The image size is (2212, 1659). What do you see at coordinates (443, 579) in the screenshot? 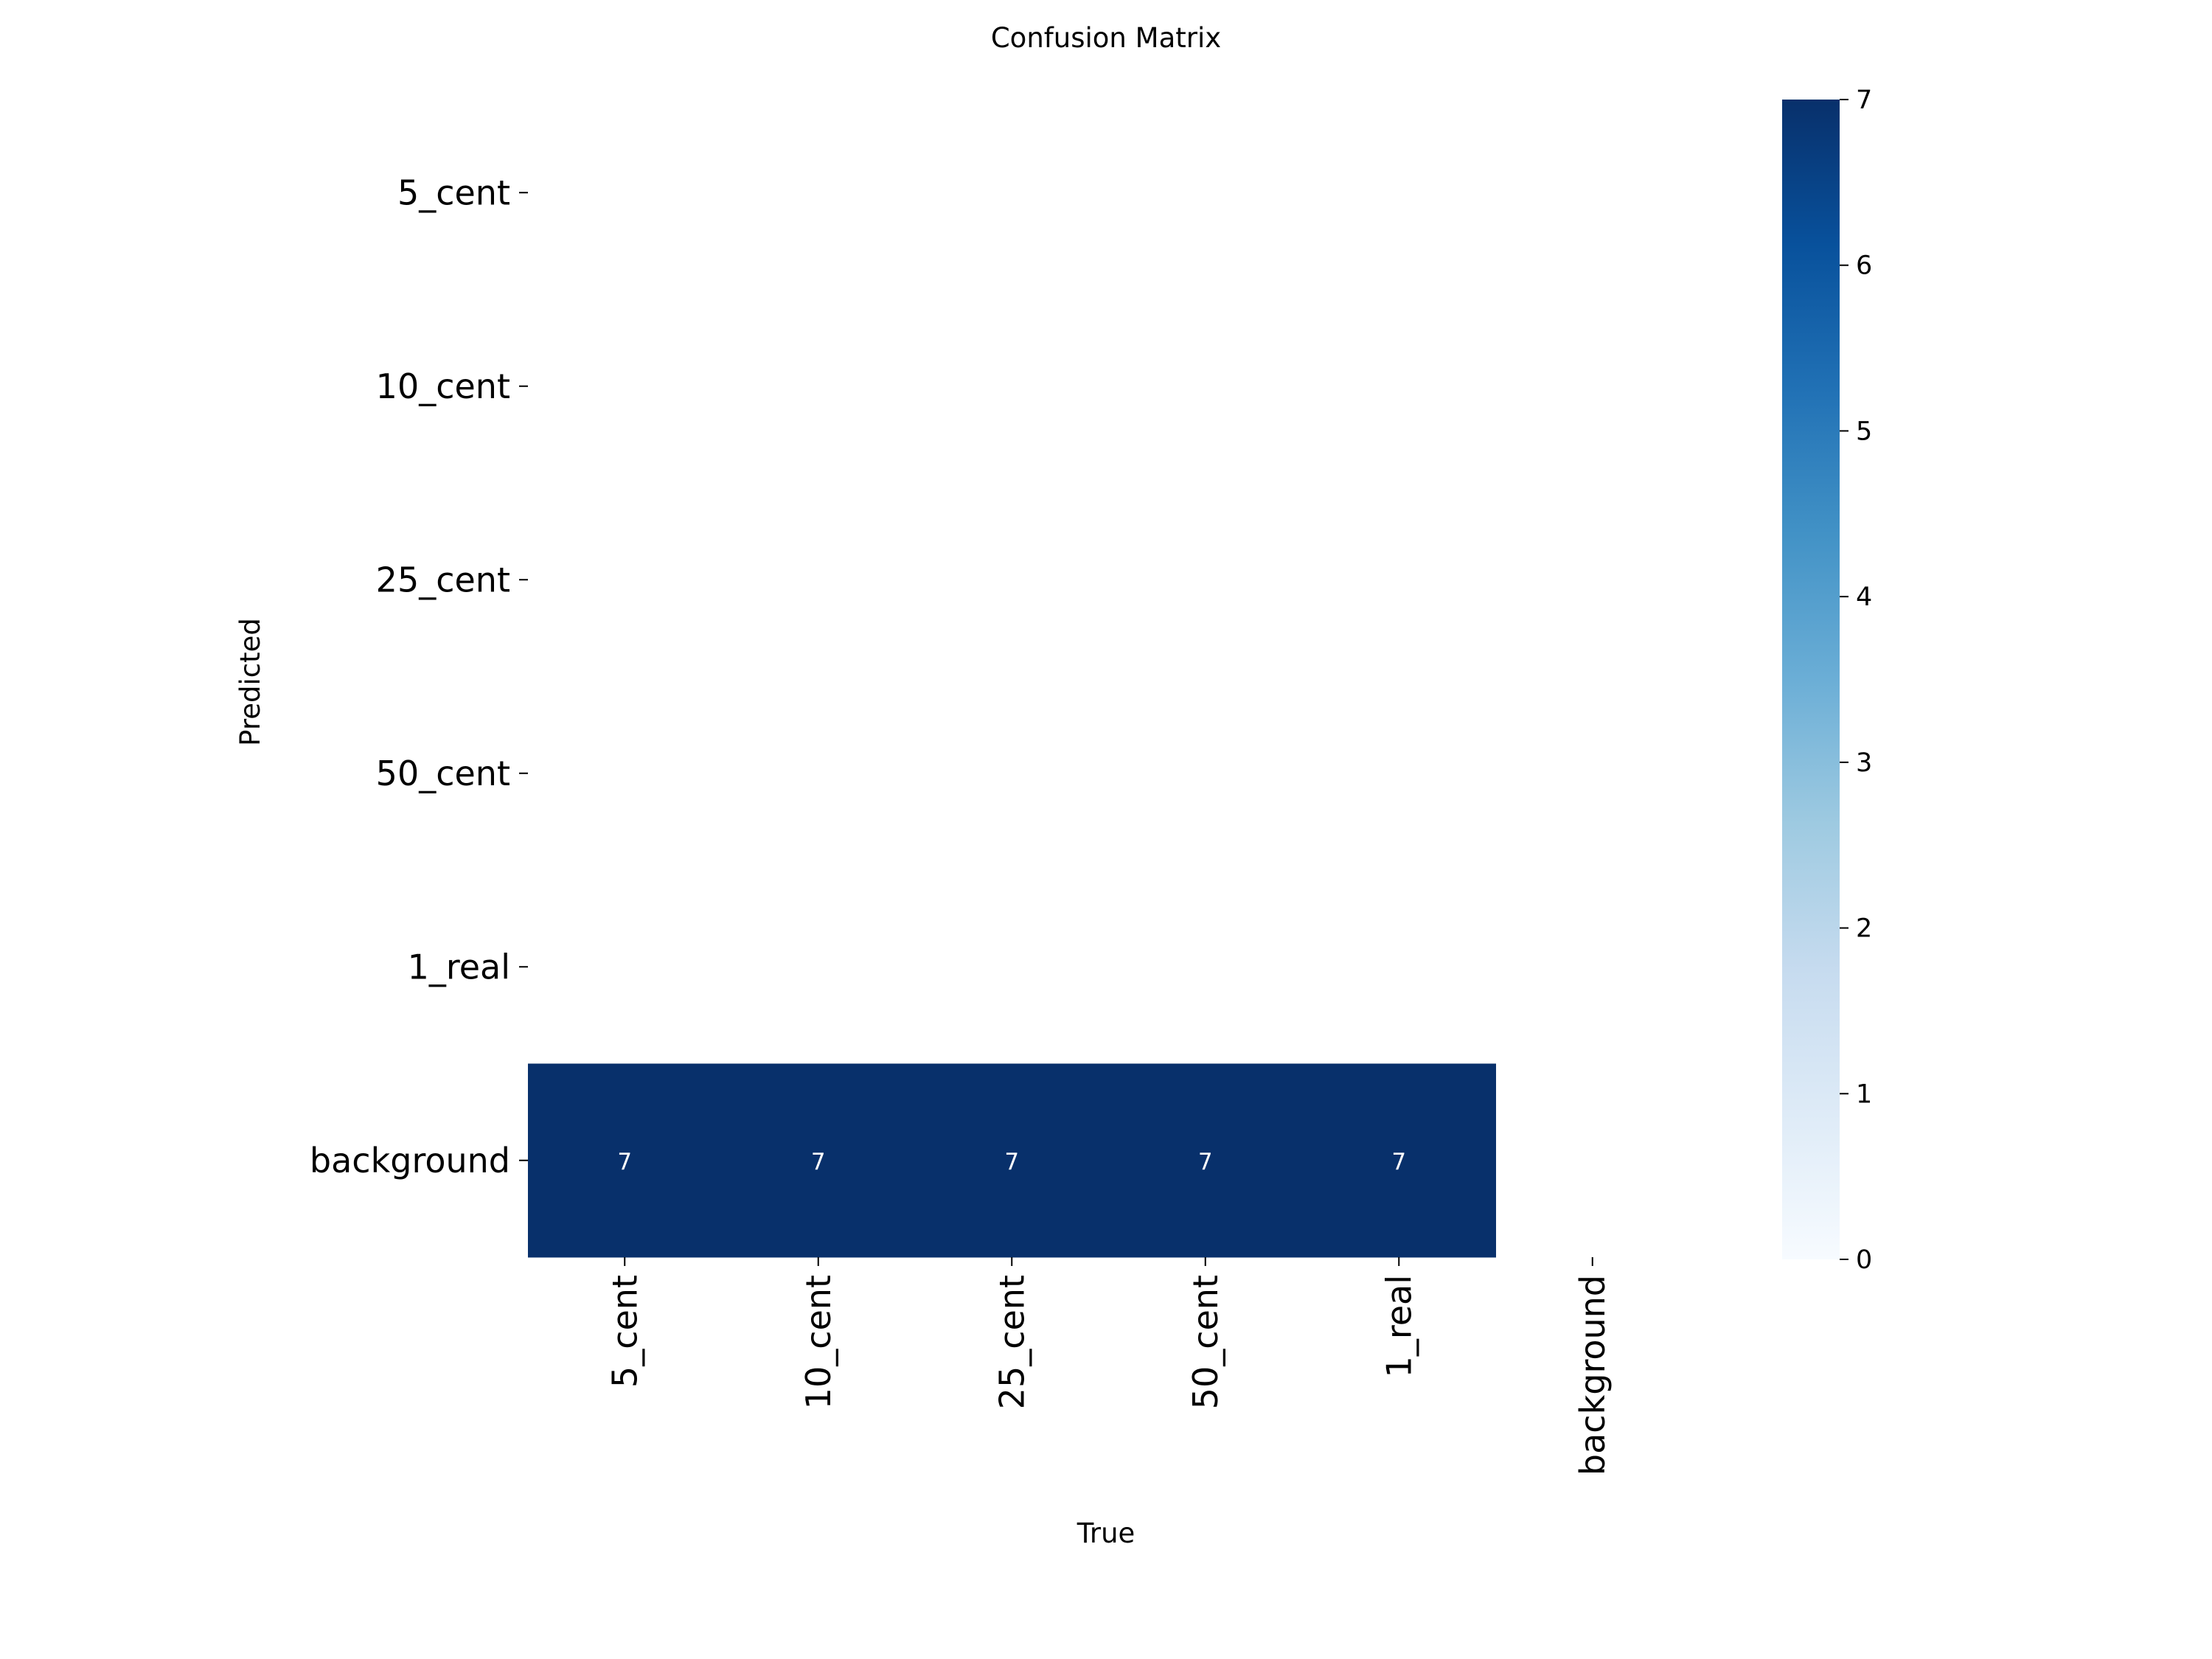
I see `y-tick-label: 25_cent` at bounding box center [443, 579].